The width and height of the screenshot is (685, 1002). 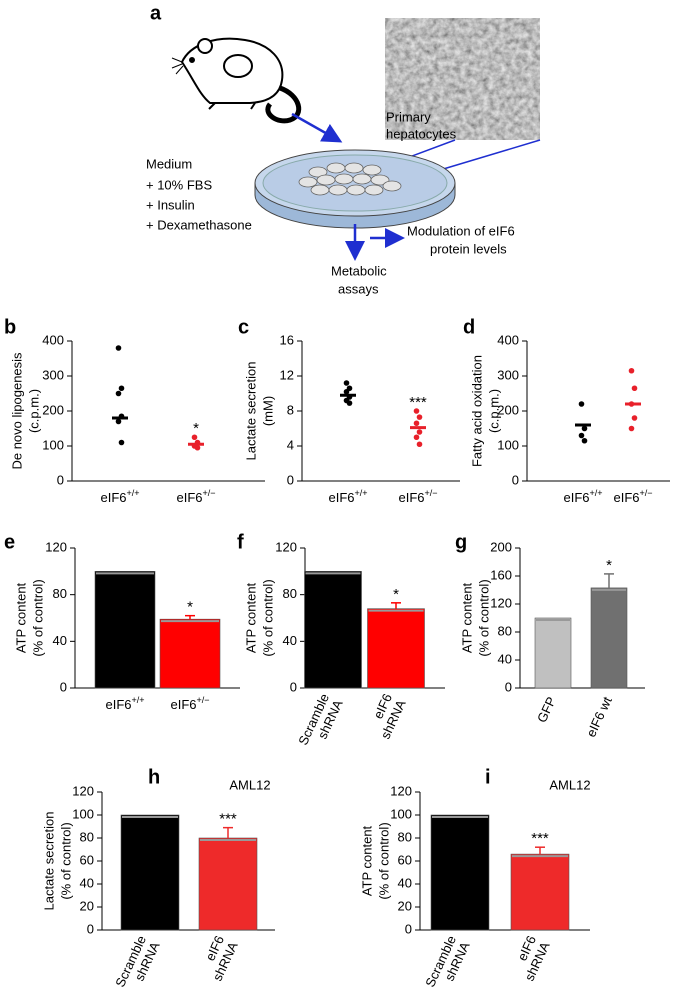 What do you see at coordinates (462, 79) in the screenshot?
I see `micrograph` at bounding box center [462, 79].